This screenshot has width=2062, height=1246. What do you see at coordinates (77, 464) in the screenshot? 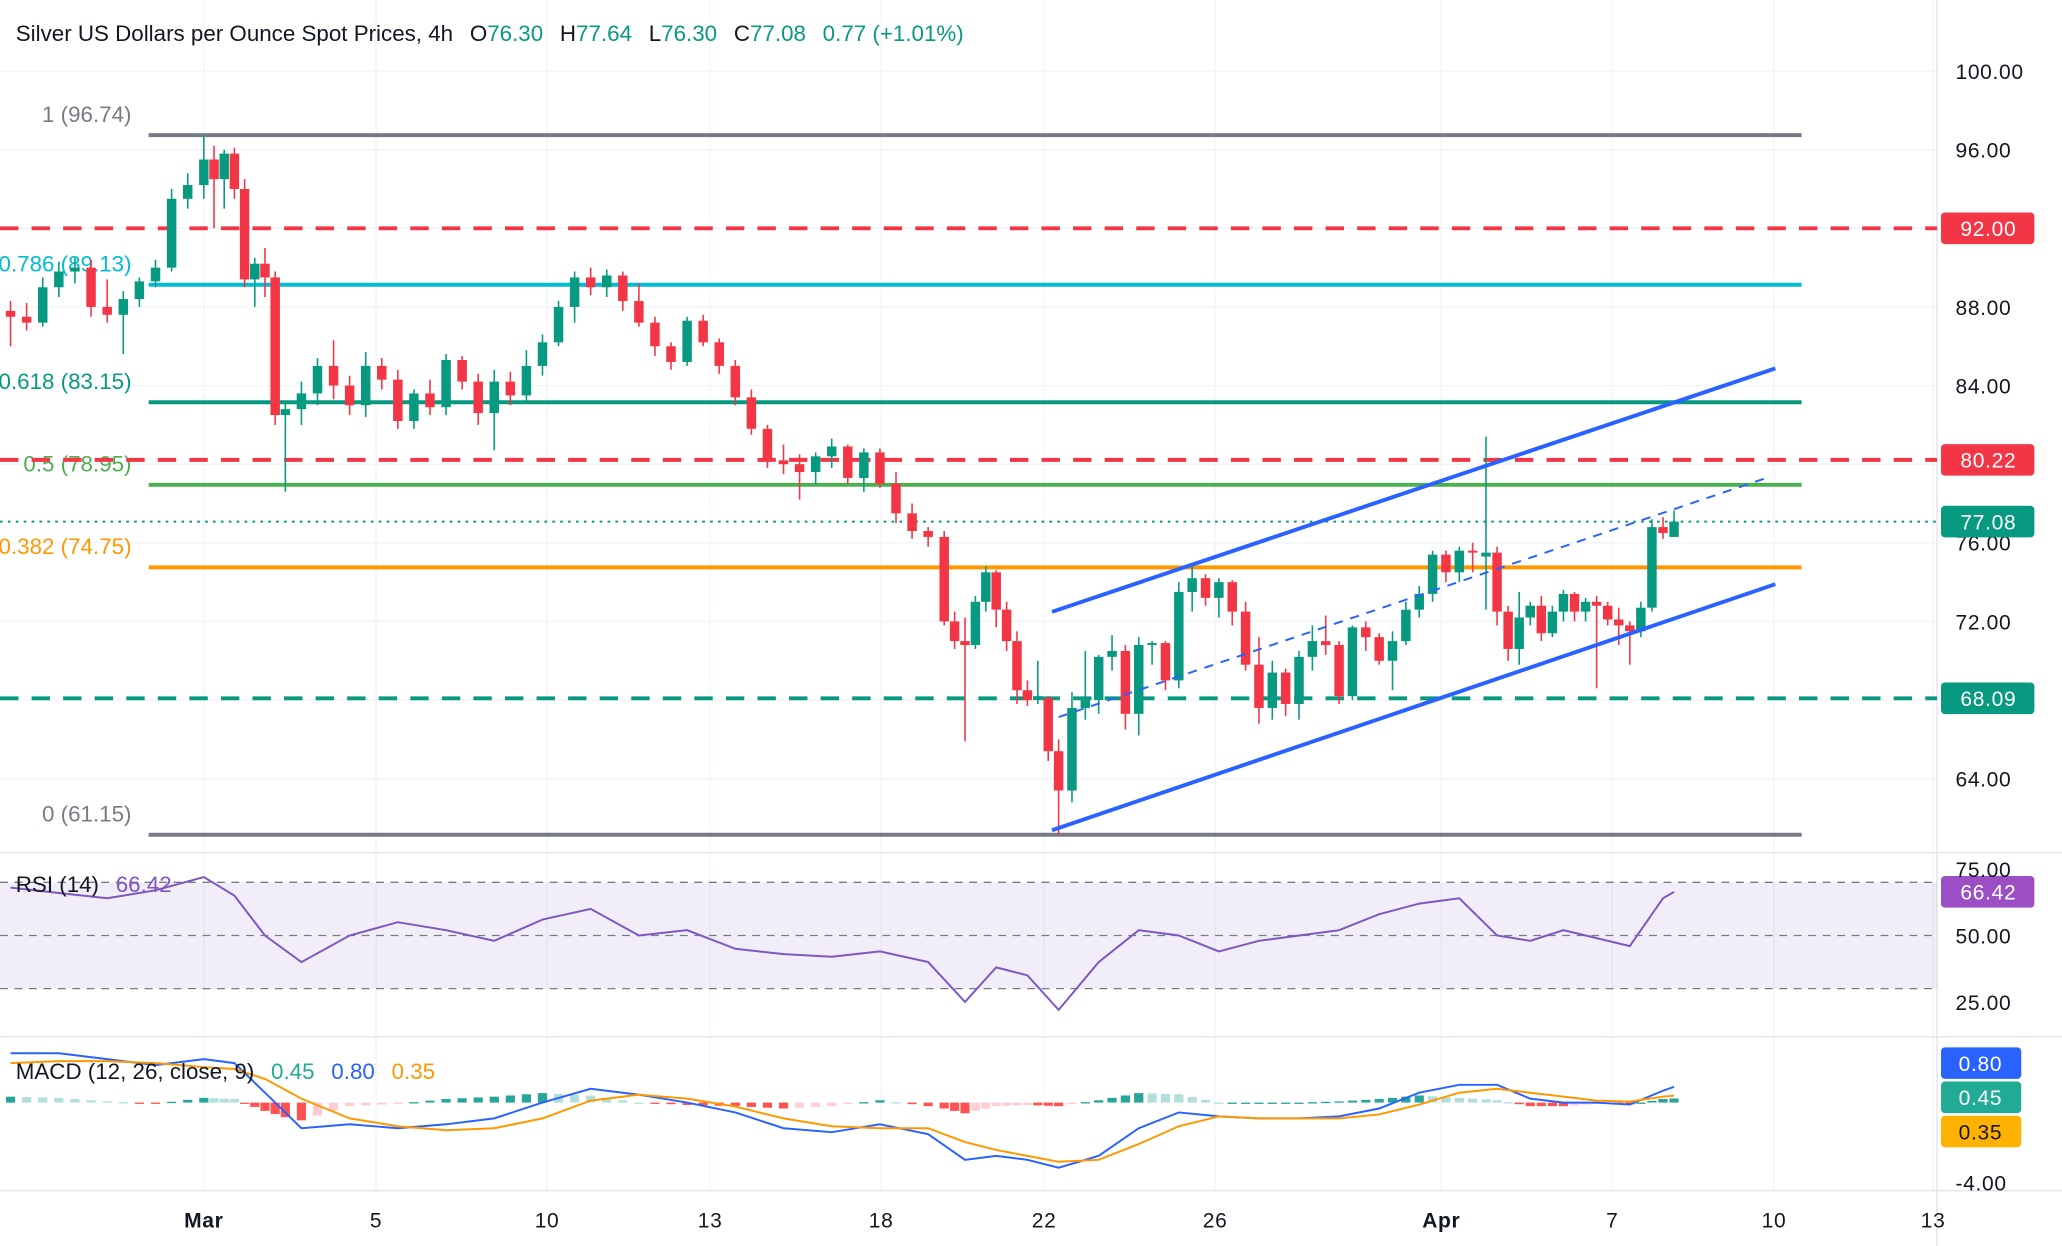
I see `fib-level-label: 0.5 (78.95)` at bounding box center [77, 464].